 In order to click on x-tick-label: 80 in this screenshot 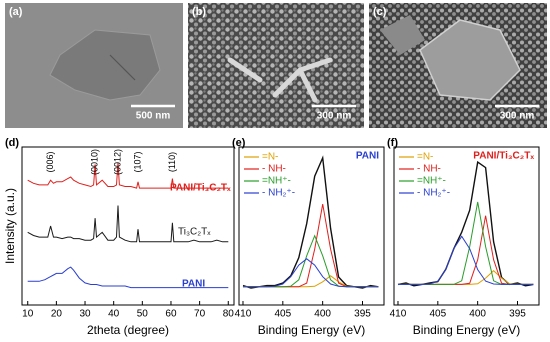, I will do `click(229, 314)`.